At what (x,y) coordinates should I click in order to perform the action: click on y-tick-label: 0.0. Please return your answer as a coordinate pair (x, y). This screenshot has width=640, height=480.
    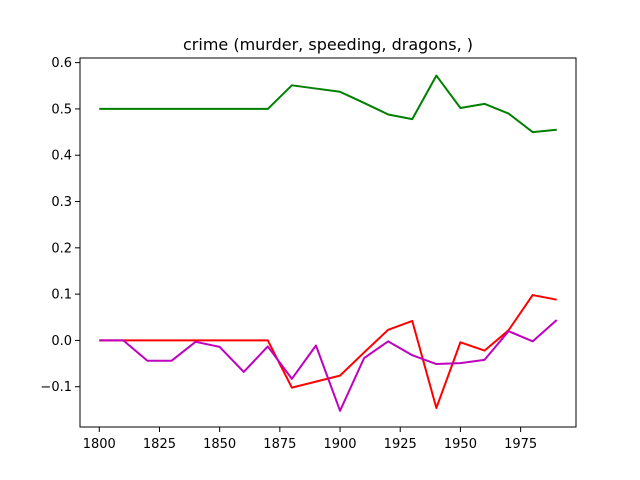
    Looking at the image, I should click on (61, 341).